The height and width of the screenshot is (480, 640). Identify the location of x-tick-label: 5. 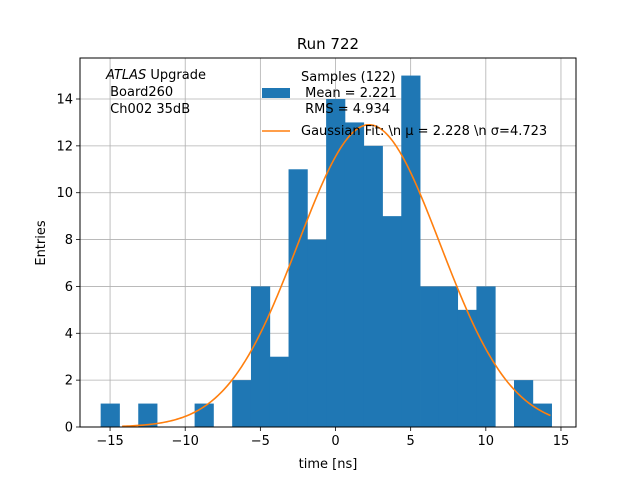
(411, 441).